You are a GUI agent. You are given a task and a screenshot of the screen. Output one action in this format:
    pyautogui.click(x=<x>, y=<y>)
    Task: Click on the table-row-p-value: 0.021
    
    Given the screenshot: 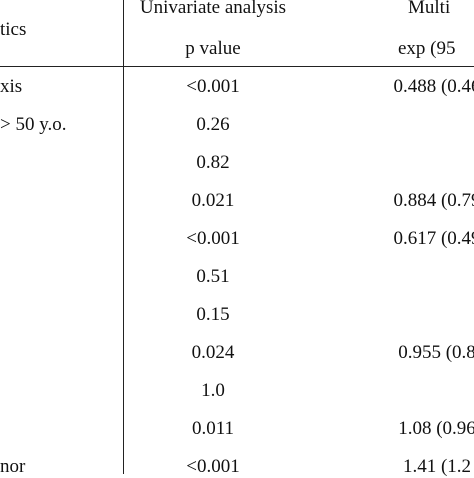 What is the action you would take?
    pyautogui.click(x=213, y=200)
    